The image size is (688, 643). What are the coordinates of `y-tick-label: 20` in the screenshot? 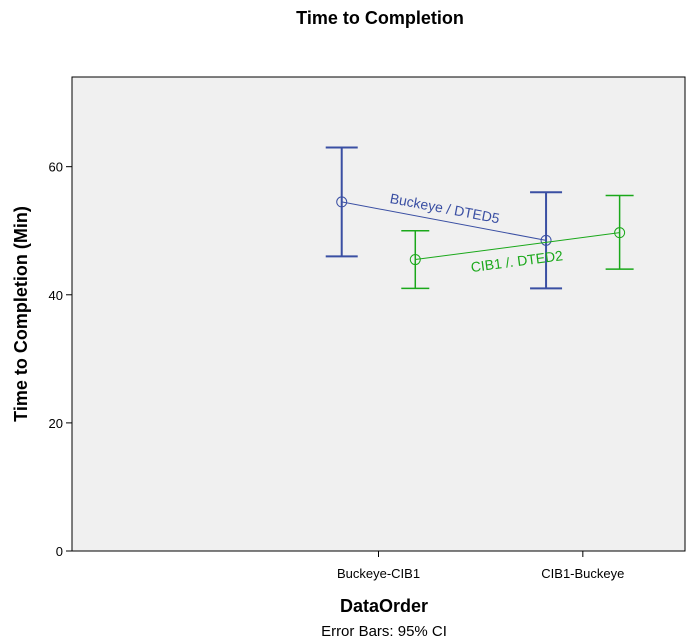 It's located at (56, 423).